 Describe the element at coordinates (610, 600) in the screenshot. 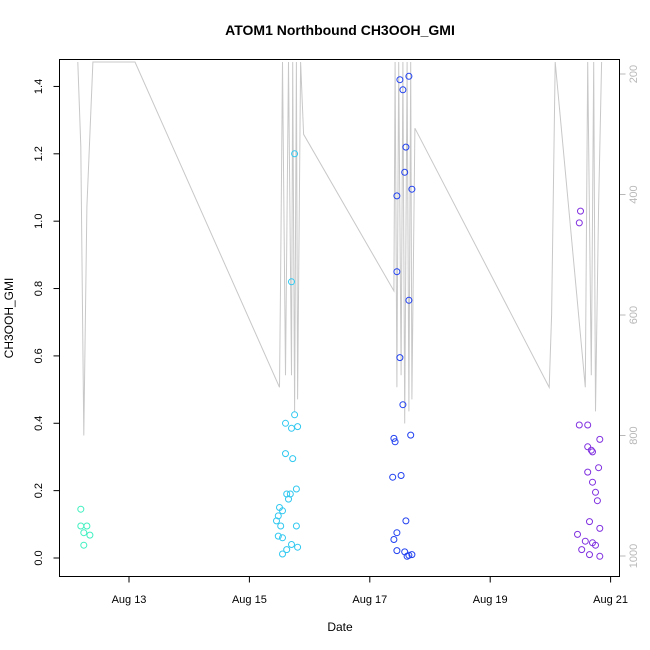

I see `x-tick-label: Aug 21` at that location.